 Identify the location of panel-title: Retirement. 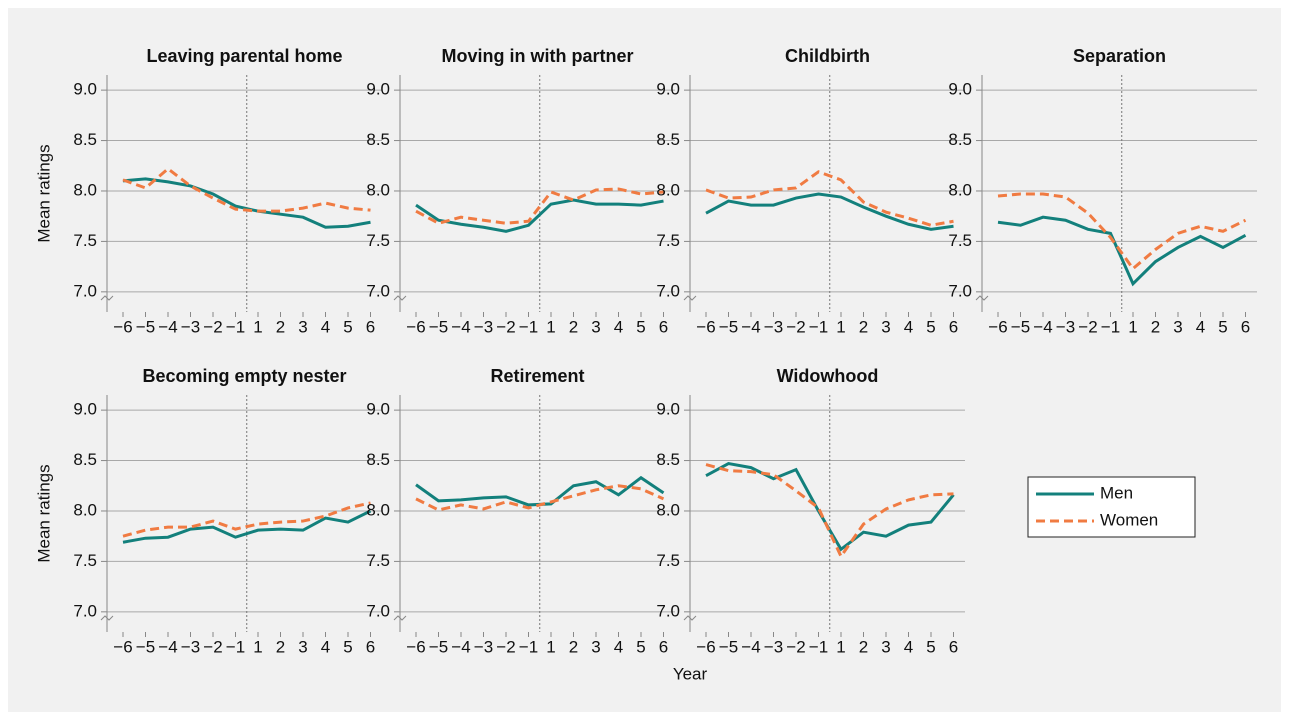
(537, 376).